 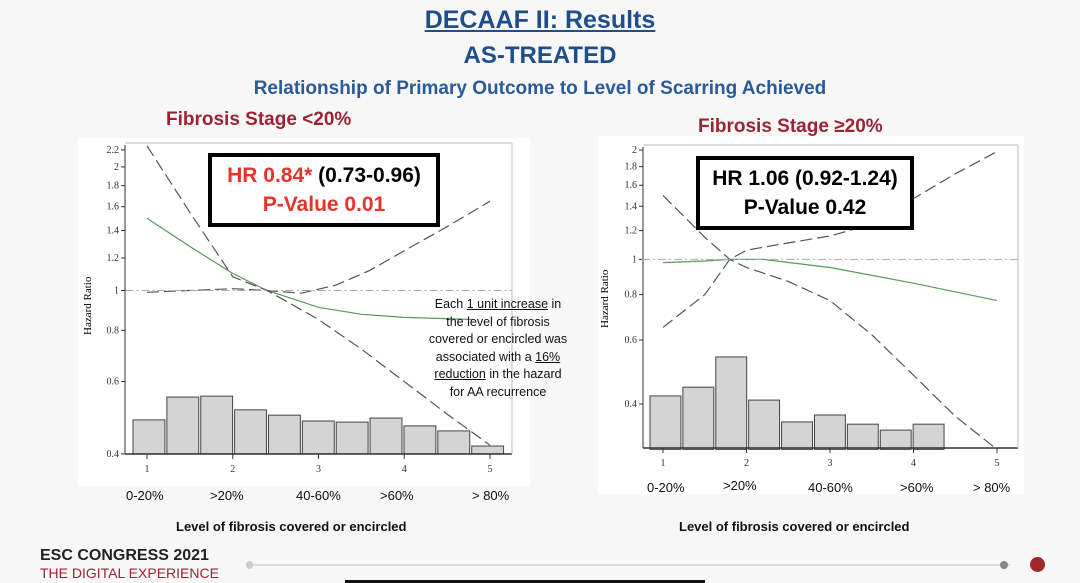 I want to click on left-category-3: >60%, so click(x=397, y=495).